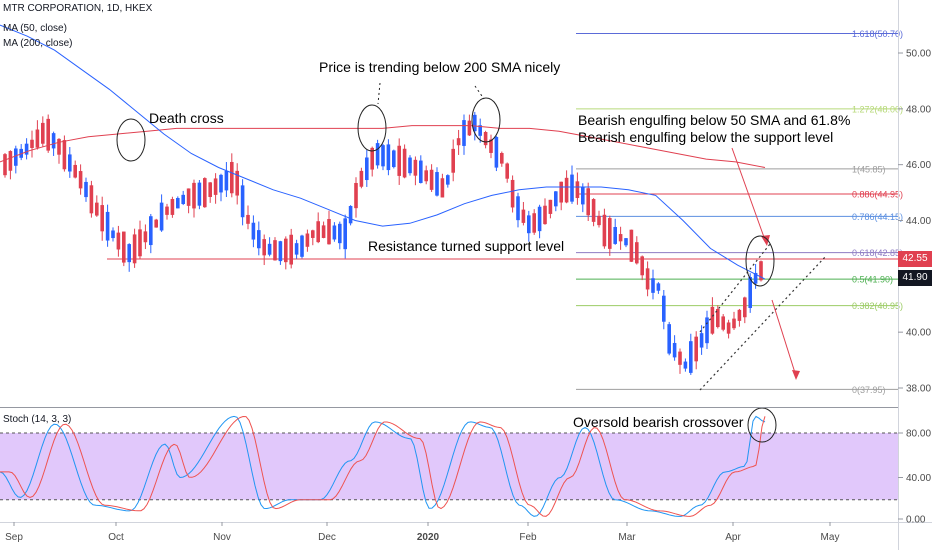 The width and height of the screenshot is (932, 550). What do you see at coordinates (796, 375) in the screenshot?
I see `trend-arrow-head` at bounding box center [796, 375].